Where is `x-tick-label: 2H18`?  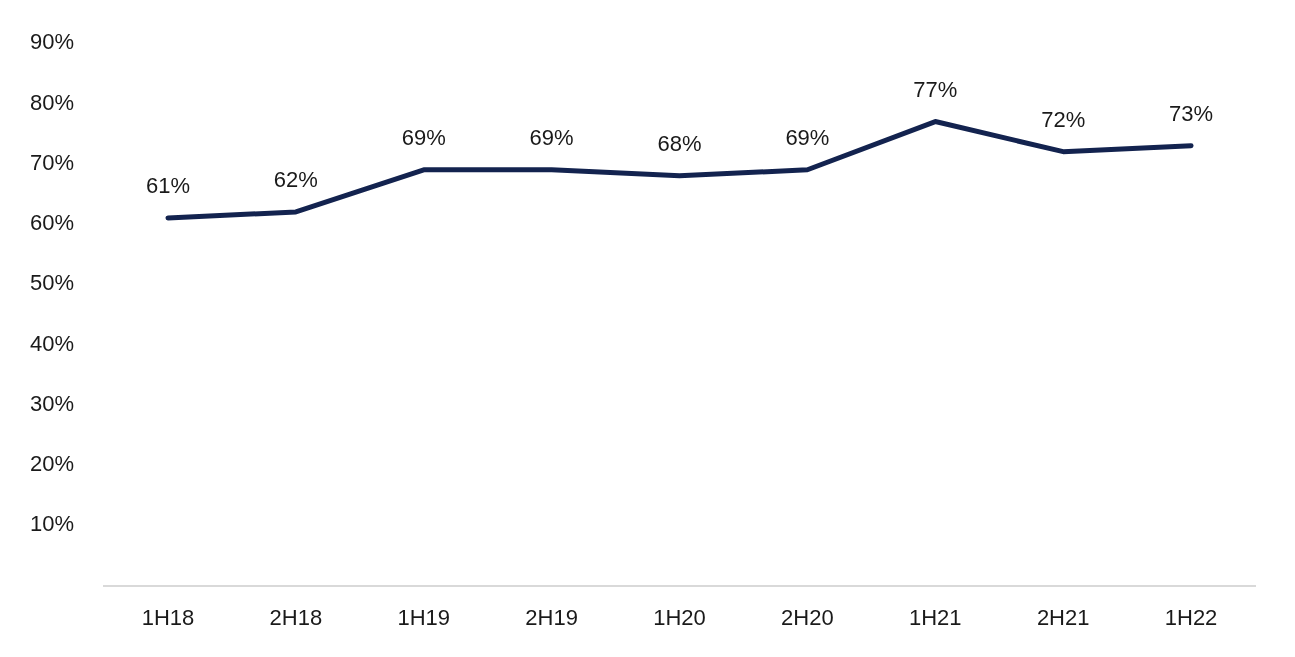
x-tick-label: 2H18 is located at coordinates (296, 617).